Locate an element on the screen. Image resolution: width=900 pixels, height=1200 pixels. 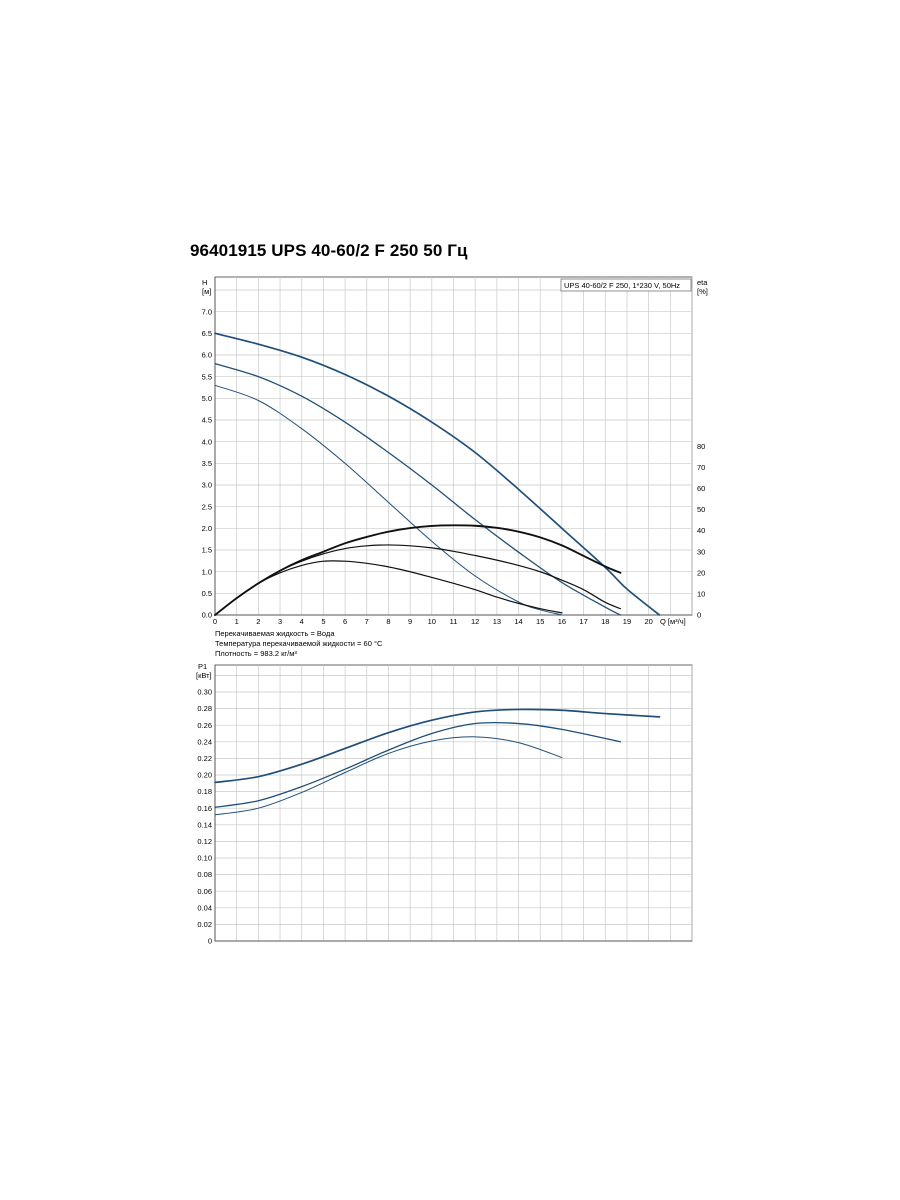
head-x-tick-label: 1 is located at coordinates (237, 621).